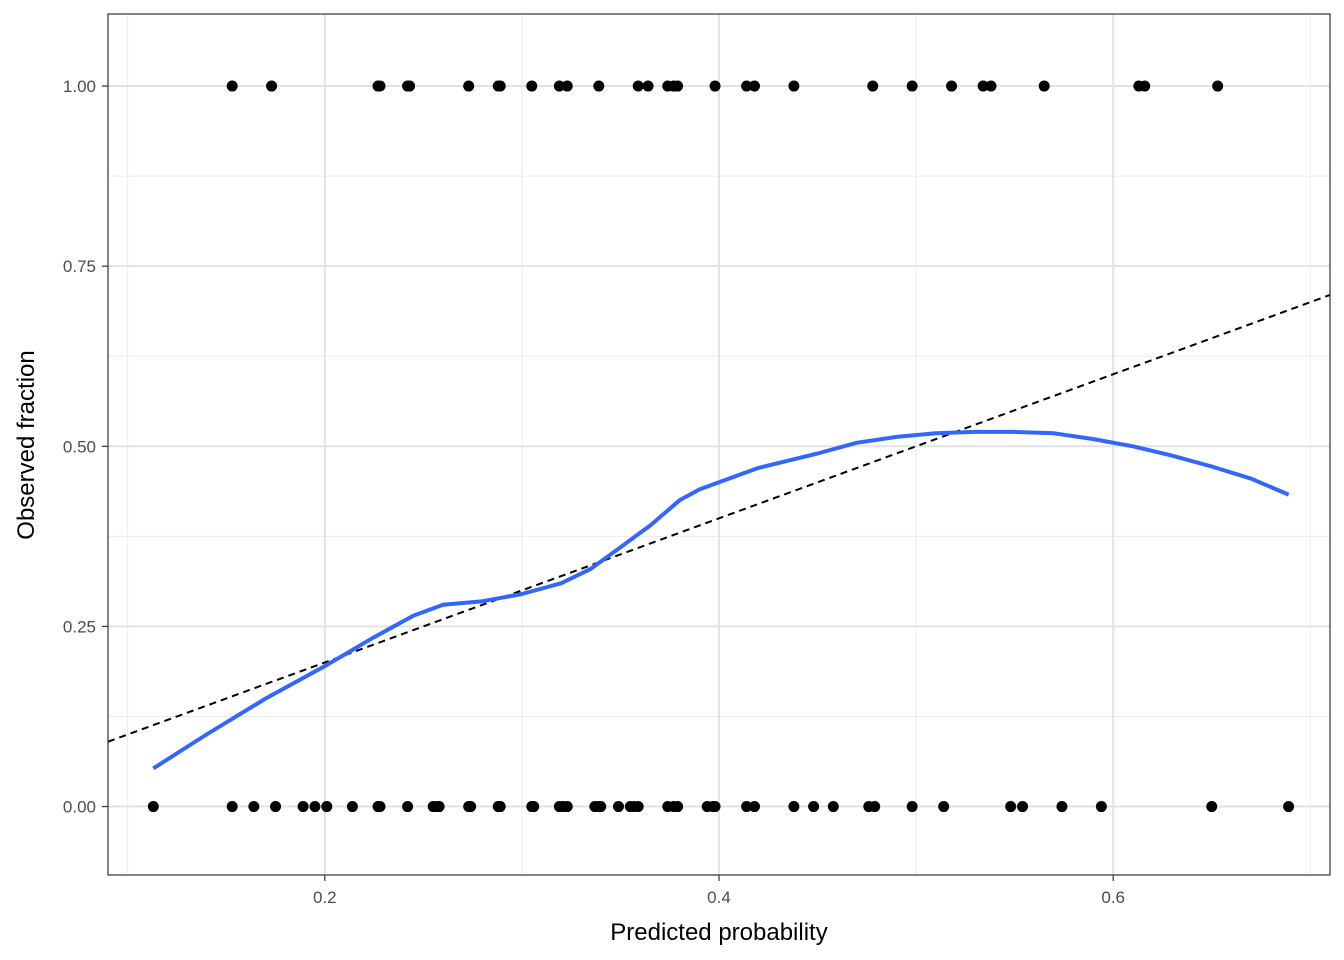 This screenshot has height=960, width=1344. Describe the element at coordinates (325, 897) in the screenshot. I see `x-tick-label: 0.2` at that location.